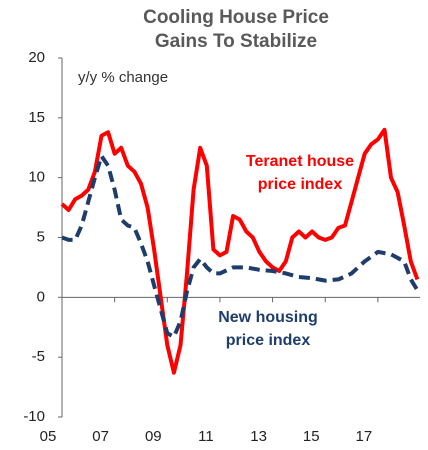  Describe the element at coordinates (206, 436) in the screenshot. I see `x-tick-label: 11` at that location.